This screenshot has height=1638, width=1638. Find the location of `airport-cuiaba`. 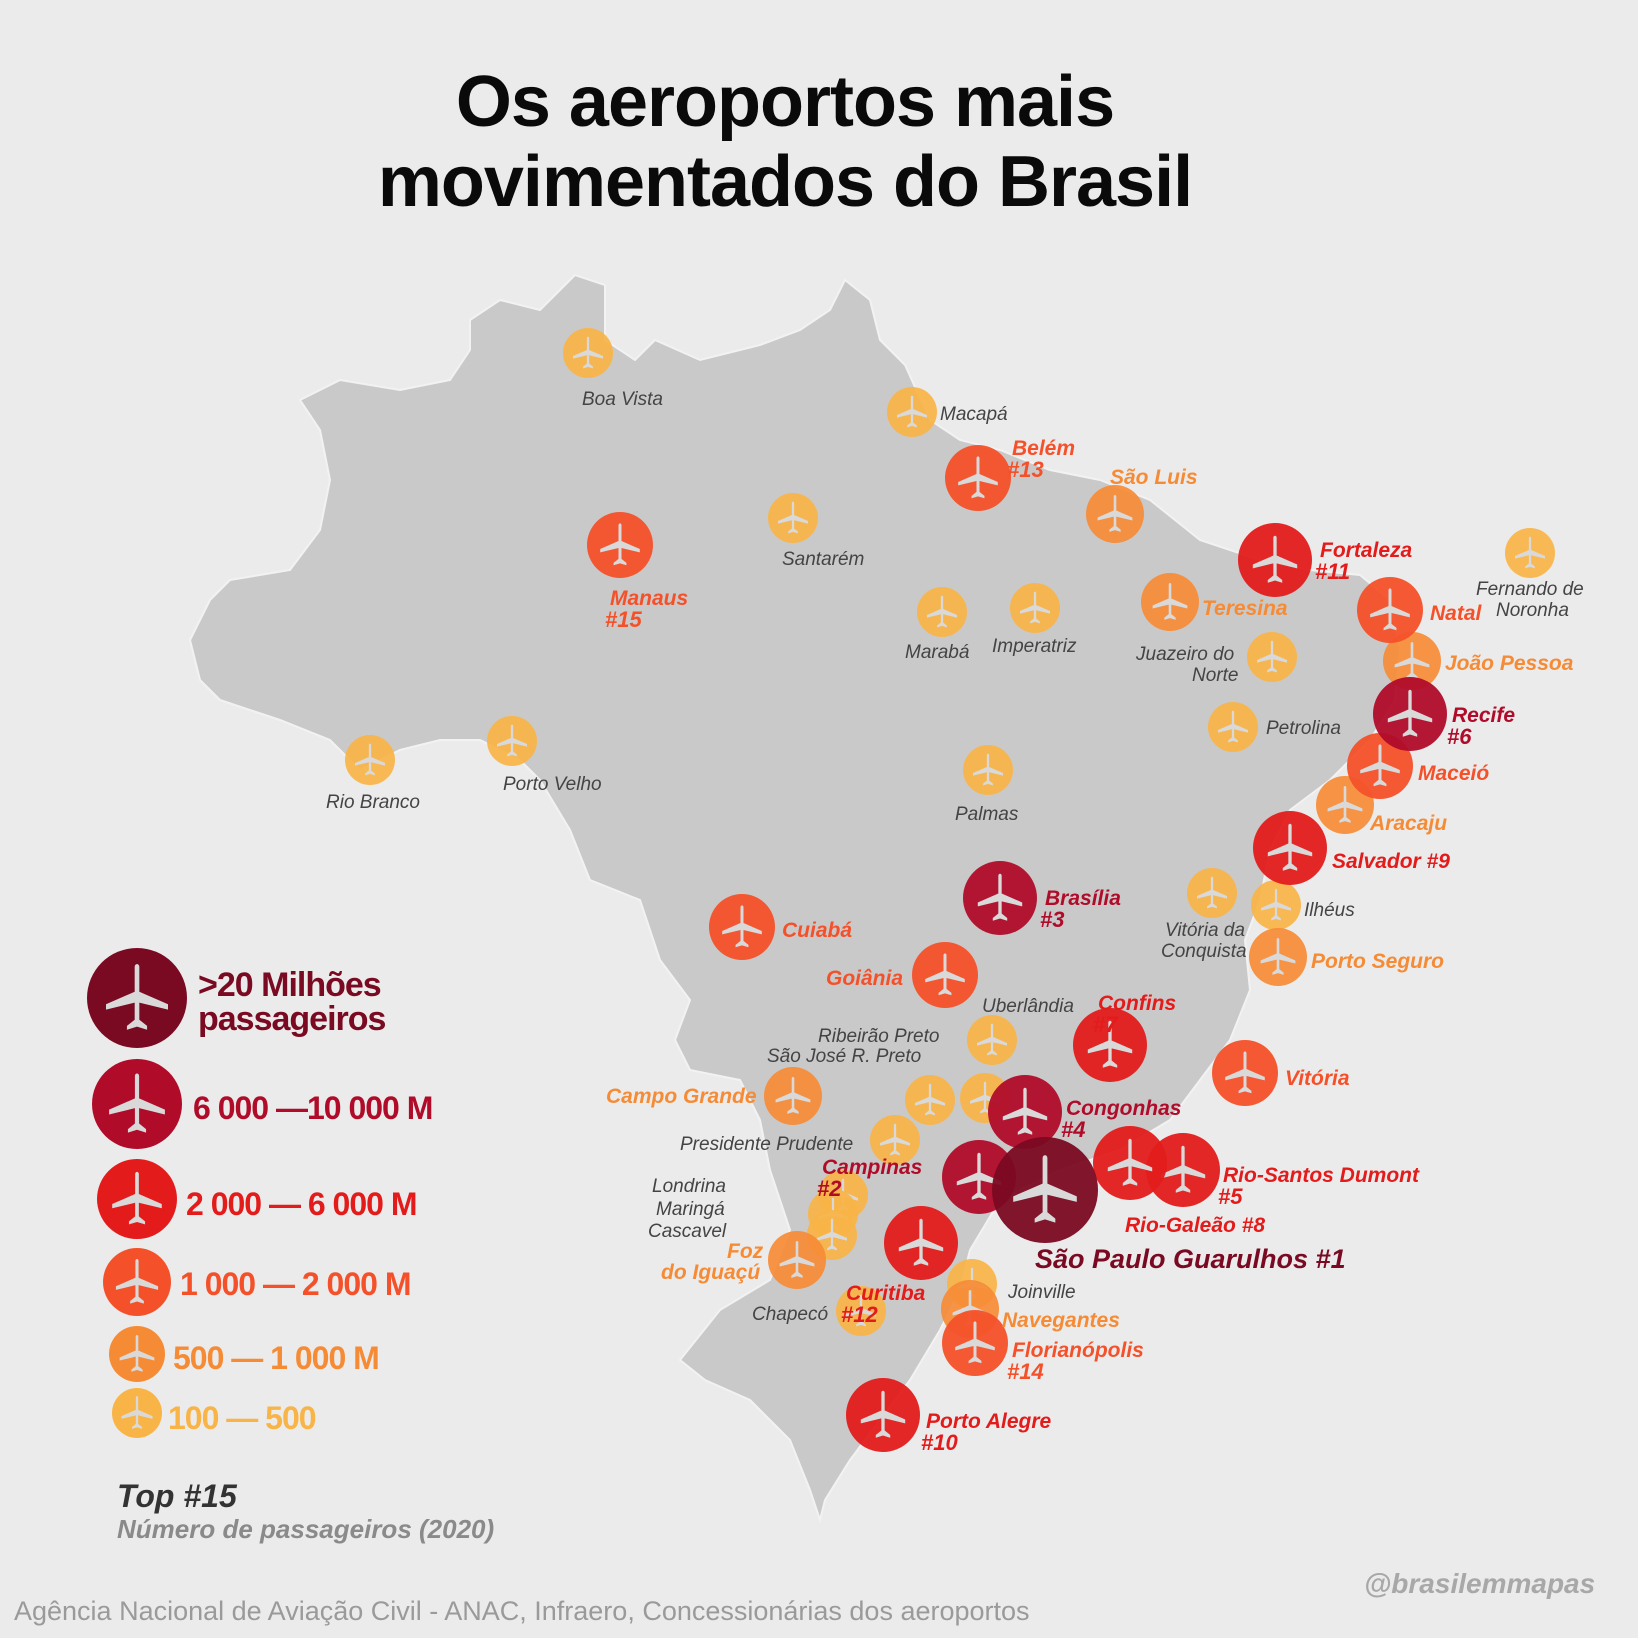

airport-cuiaba is located at coordinates (742, 927).